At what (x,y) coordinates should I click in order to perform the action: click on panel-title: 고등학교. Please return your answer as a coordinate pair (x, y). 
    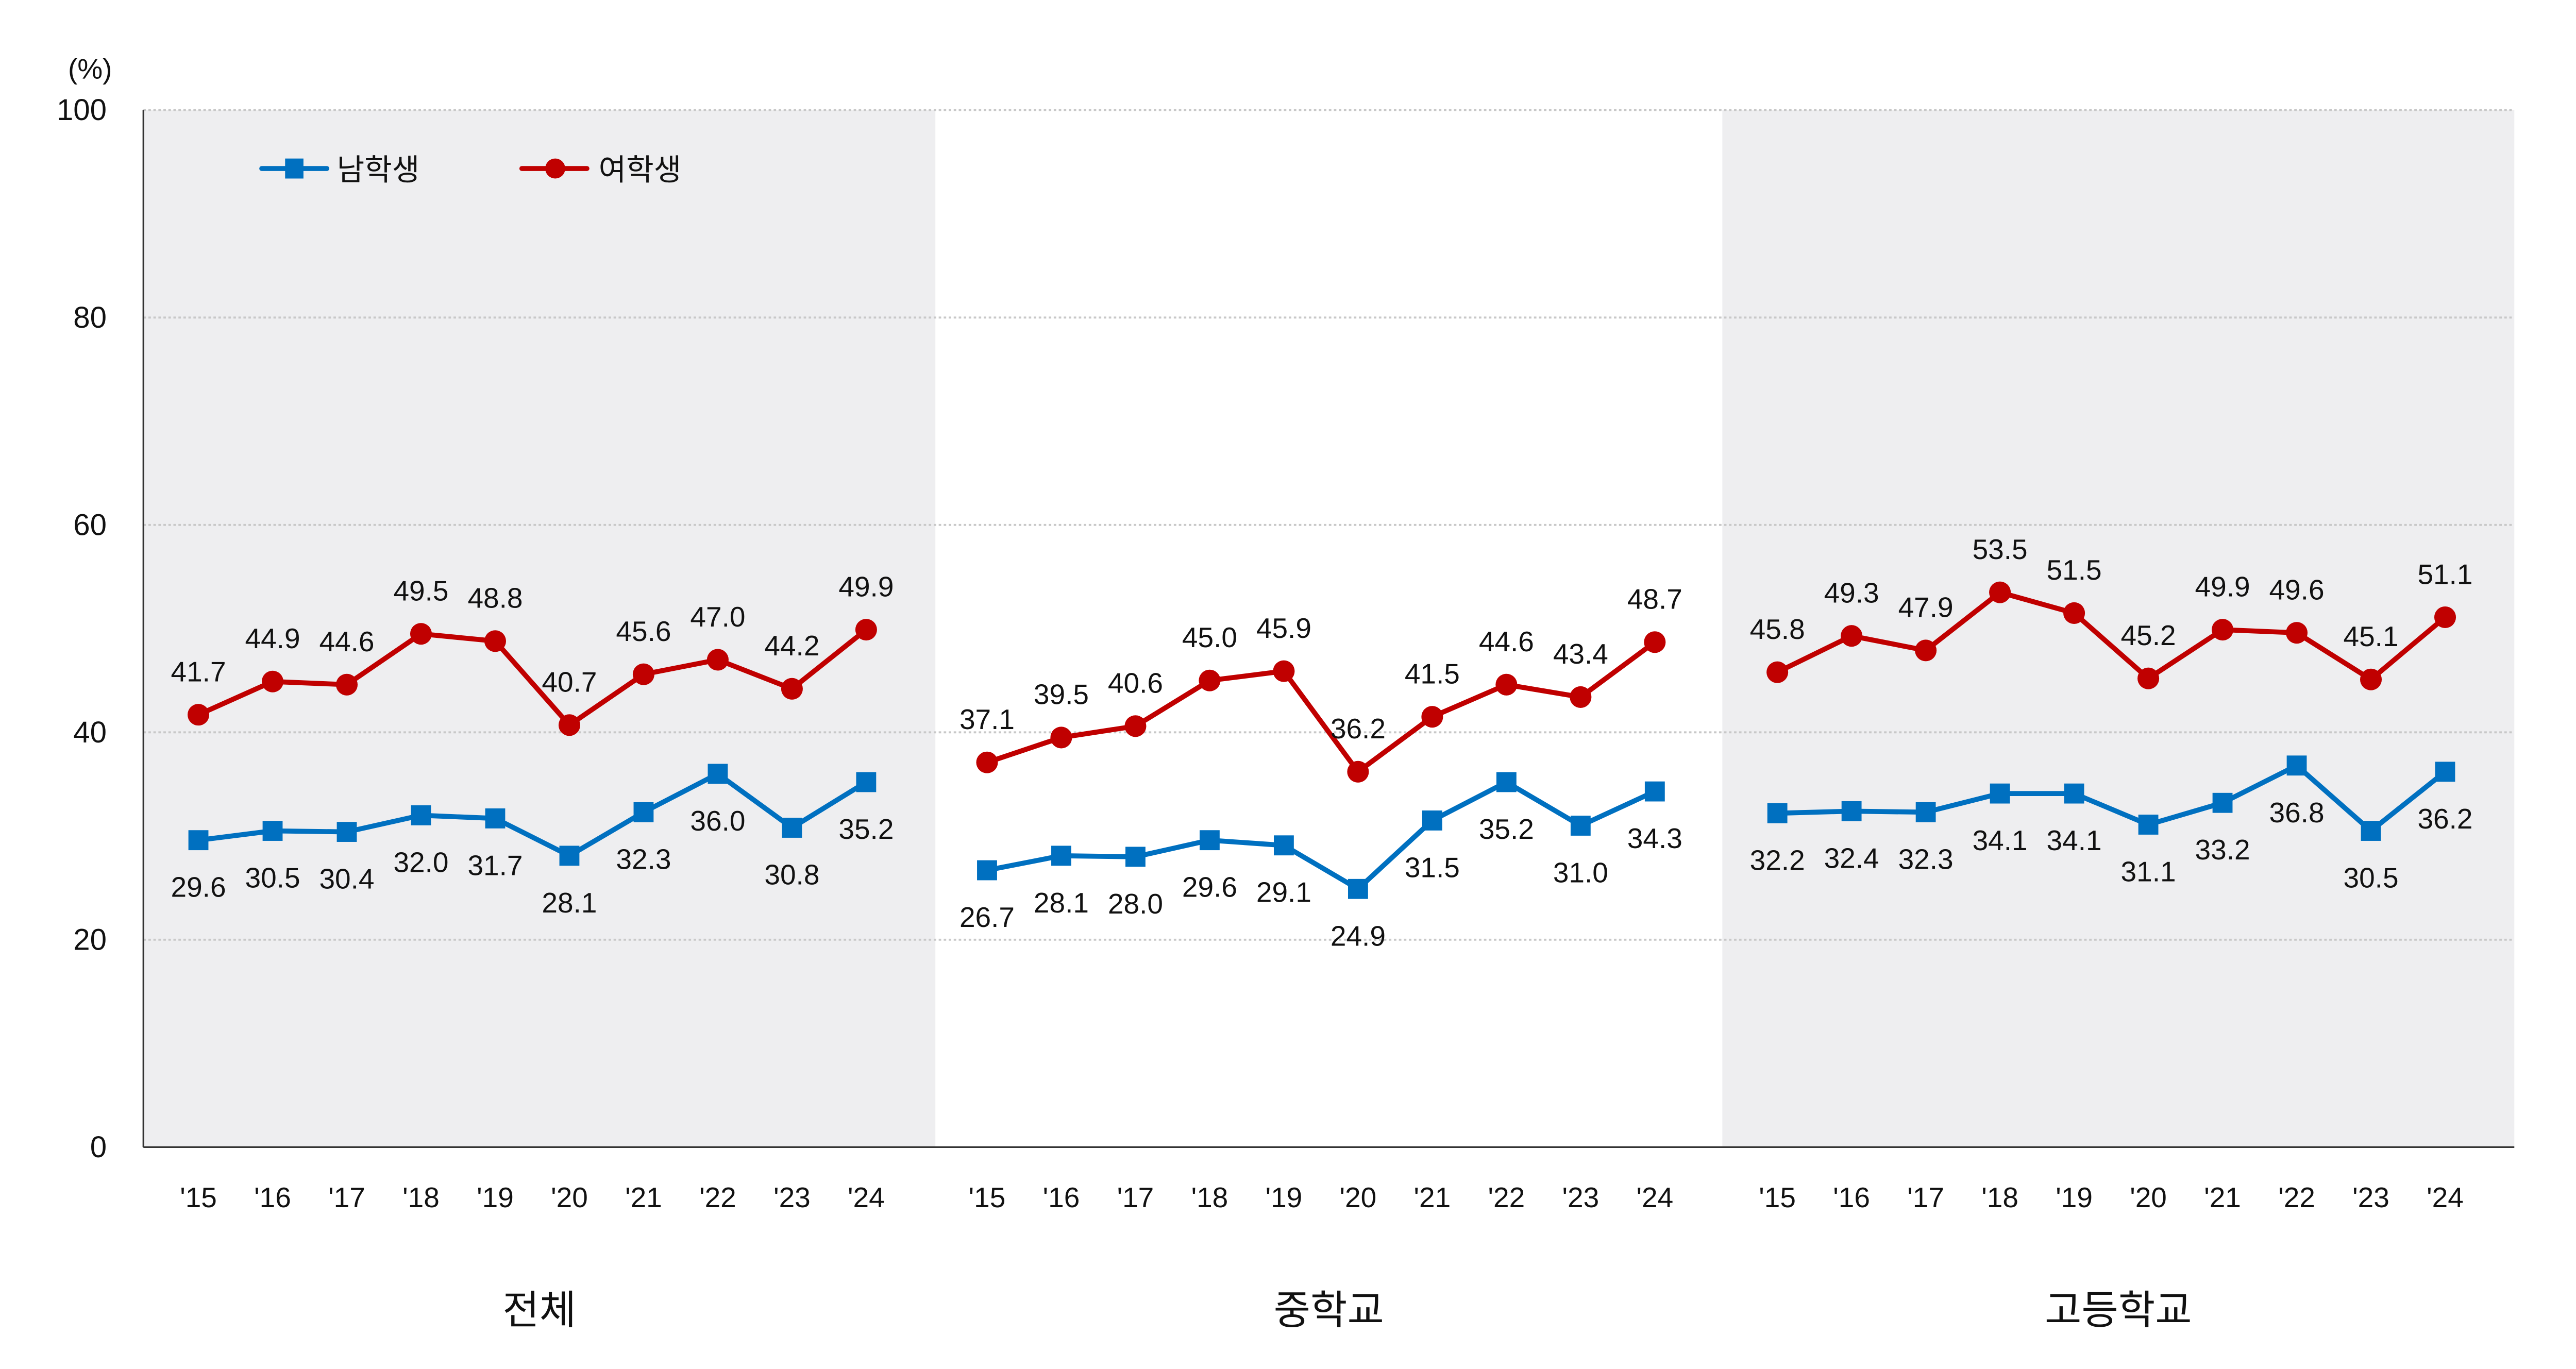
    Looking at the image, I should click on (2118, 1310).